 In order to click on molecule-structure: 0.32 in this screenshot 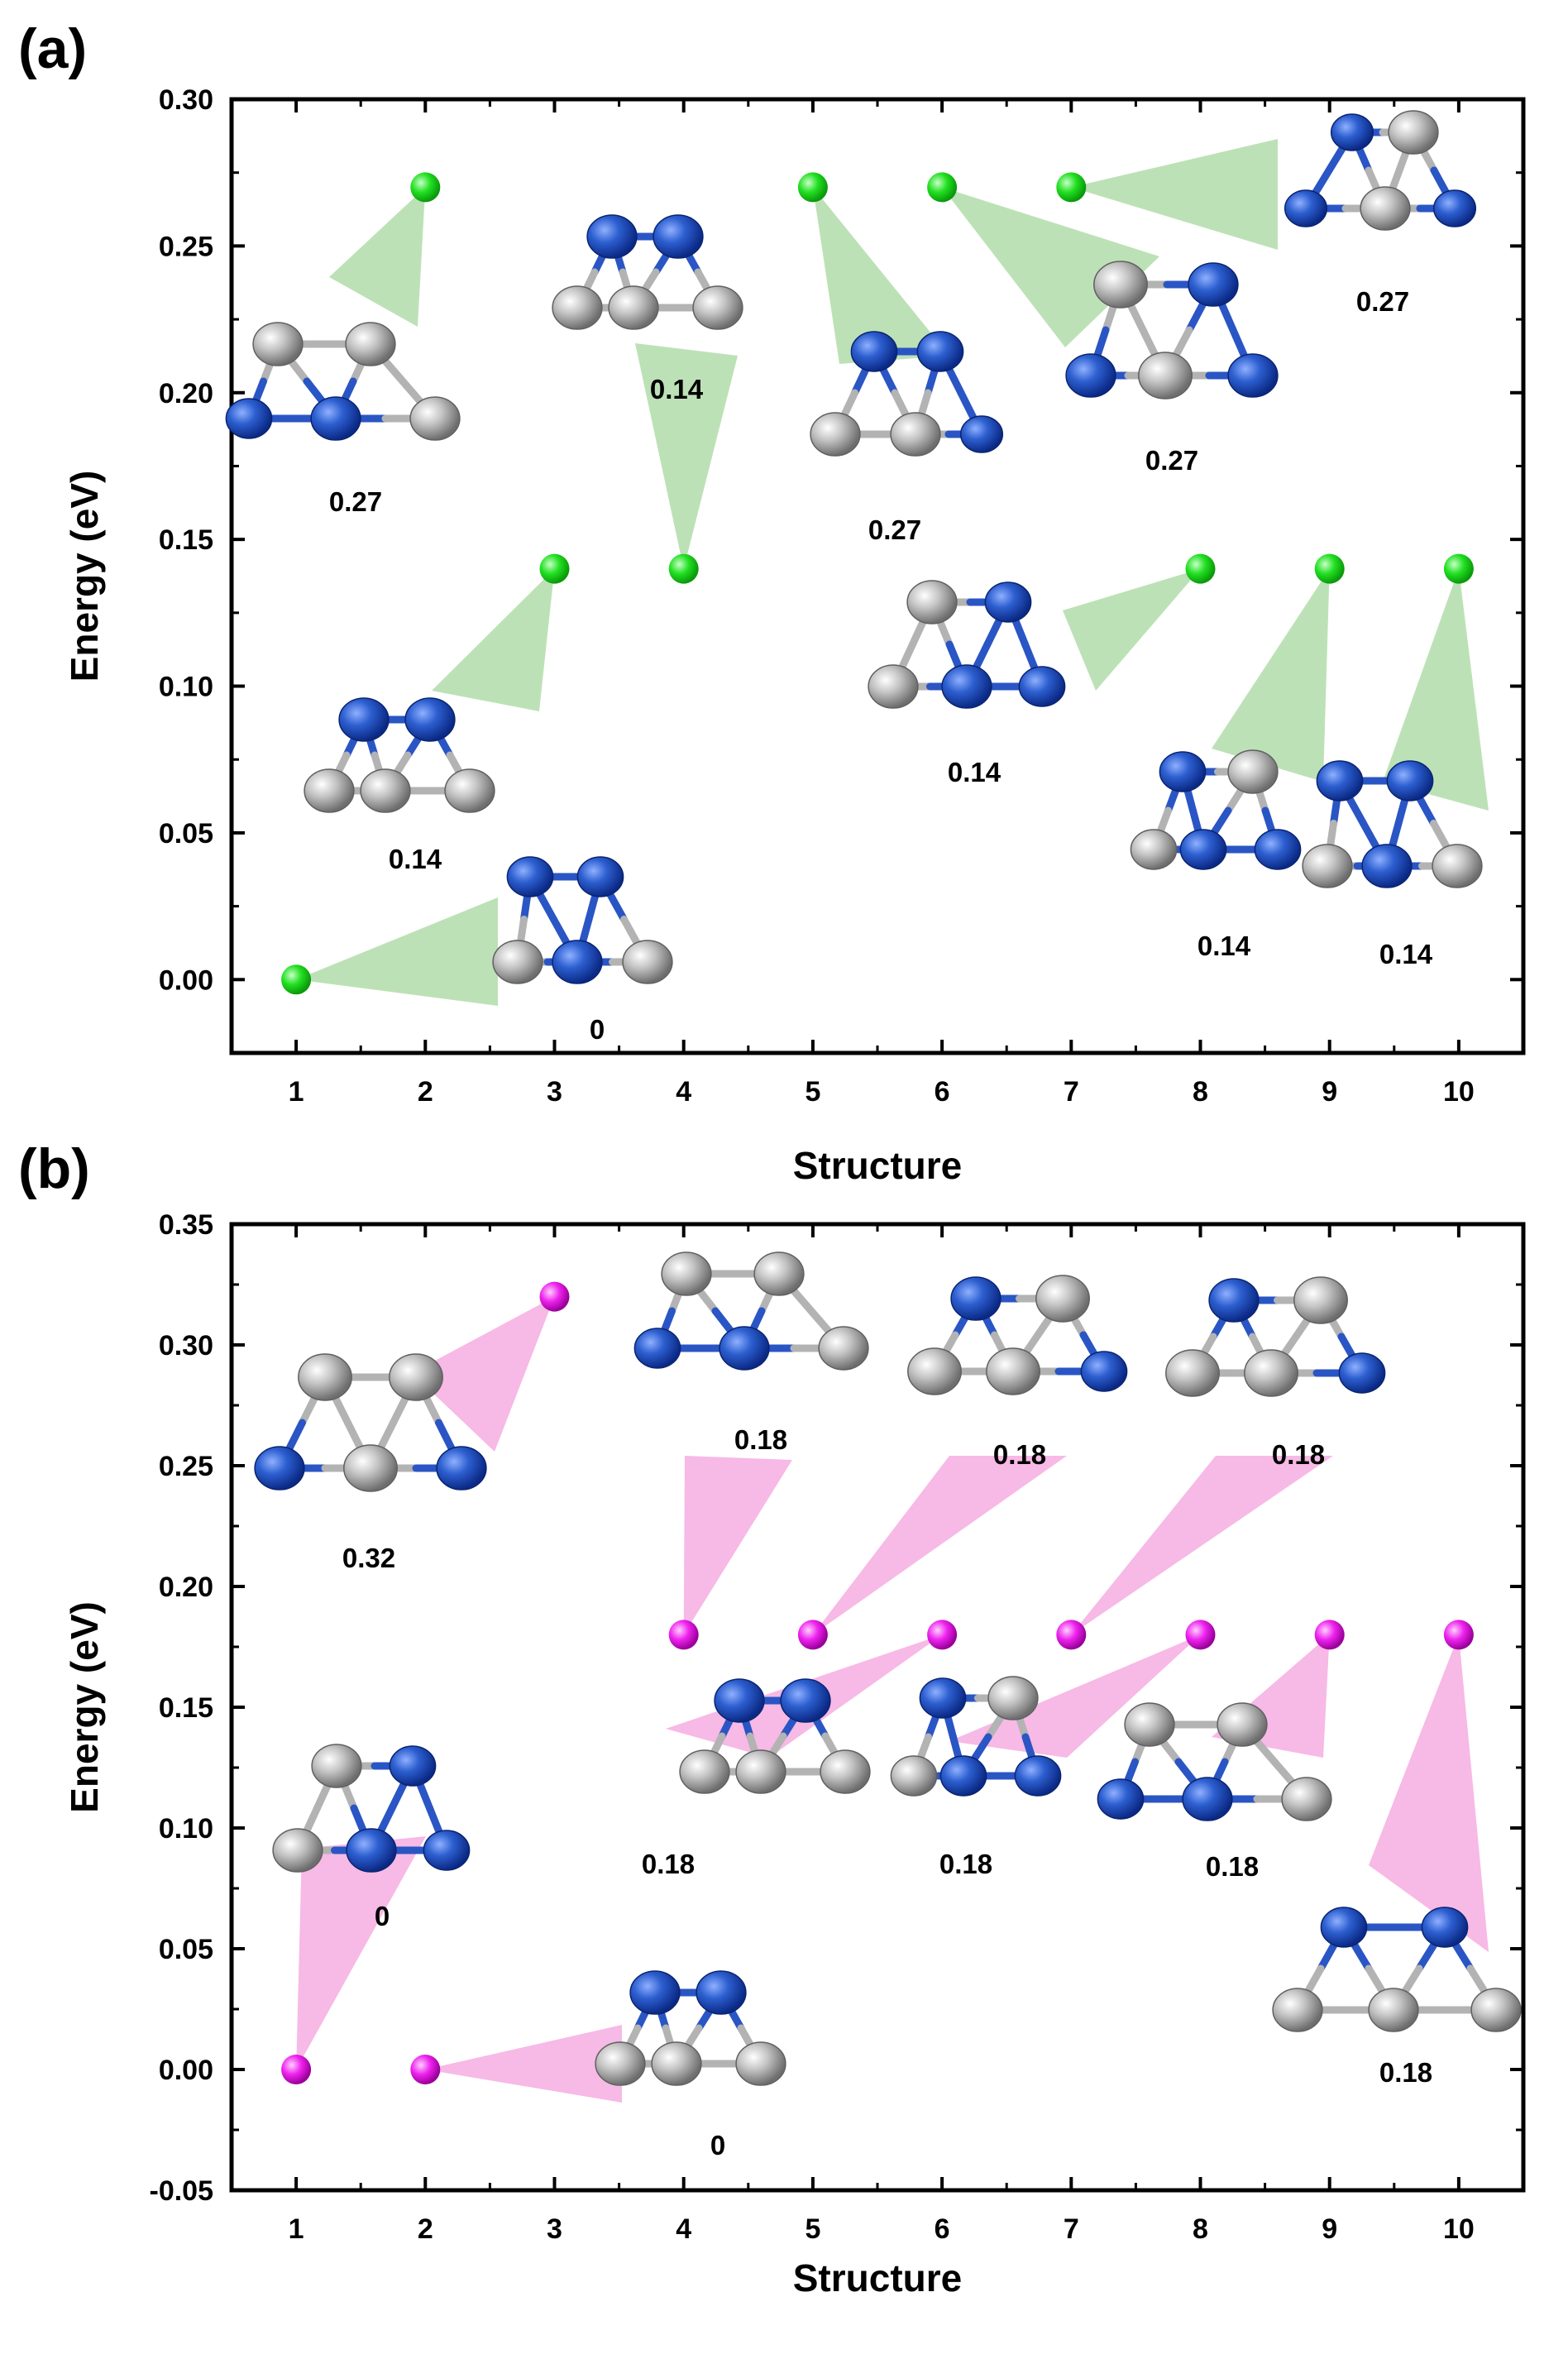, I will do `click(370, 1463)`.